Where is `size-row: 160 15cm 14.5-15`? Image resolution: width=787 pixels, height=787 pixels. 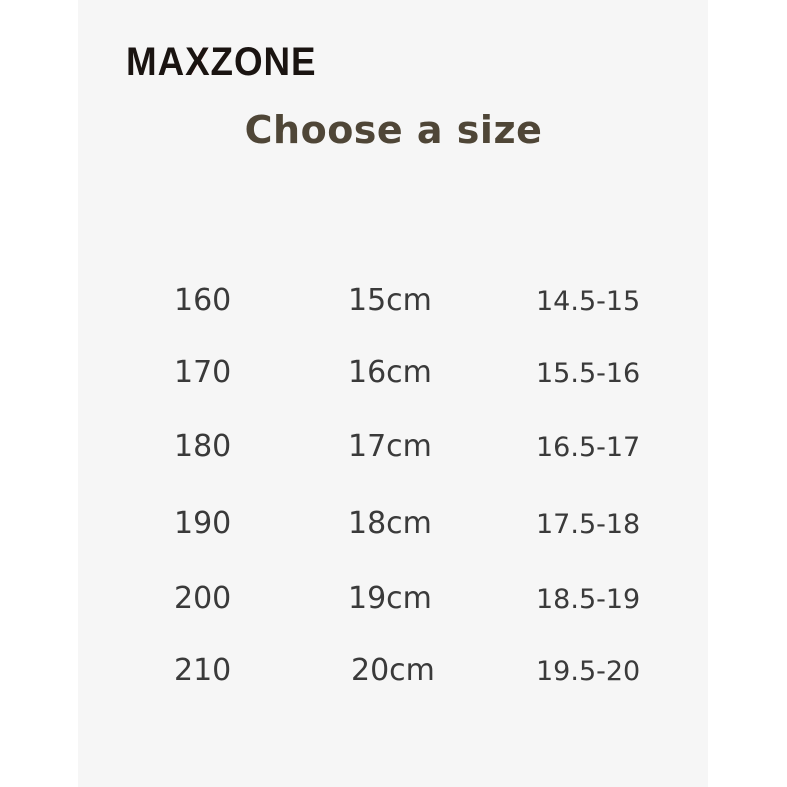 size-row: 160 15cm 14.5-15 is located at coordinates (393, 303).